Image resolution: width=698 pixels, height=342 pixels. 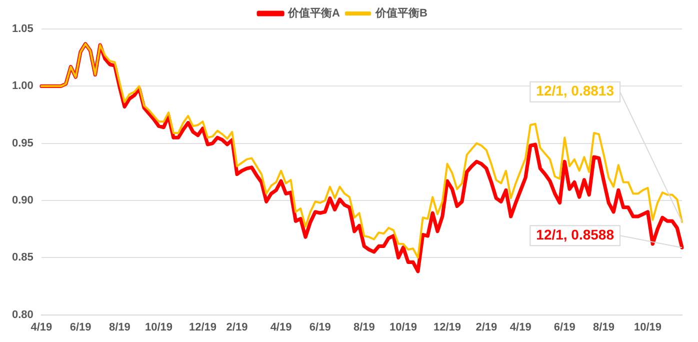 I want to click on y-tick-label: 1.05, so click(x=23, y=29).